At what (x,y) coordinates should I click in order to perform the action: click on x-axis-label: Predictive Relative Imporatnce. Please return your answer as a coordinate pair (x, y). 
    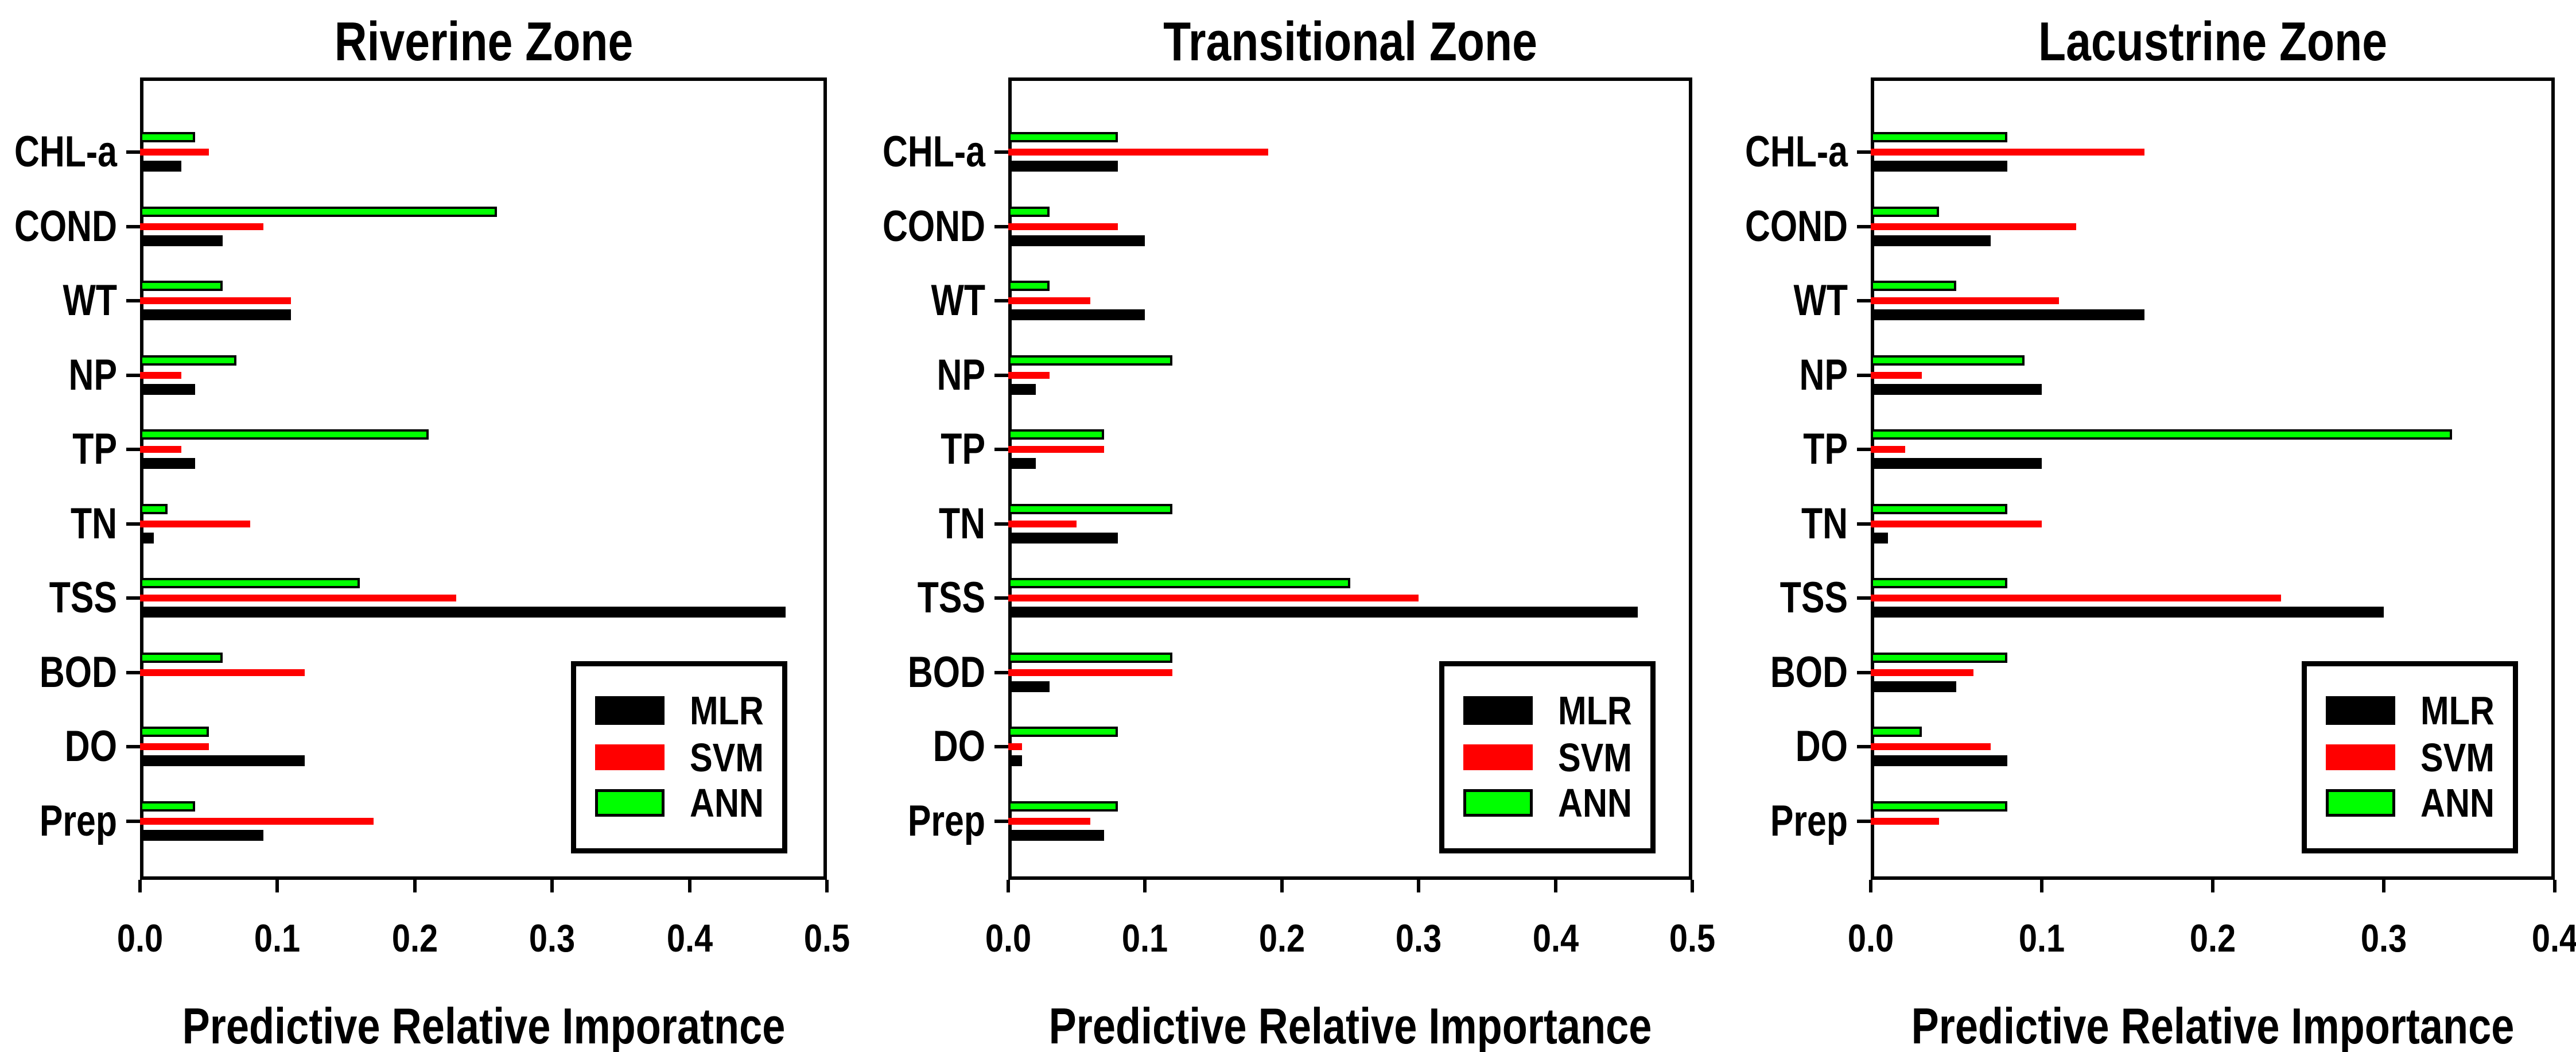
    Looking at the image, I should click on (483, 1024).